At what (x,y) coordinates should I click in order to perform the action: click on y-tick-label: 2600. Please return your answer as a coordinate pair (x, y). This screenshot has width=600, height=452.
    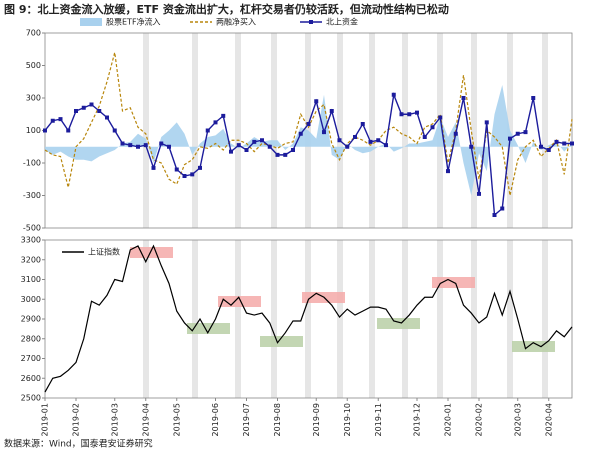
    Looking at the image, I should click on (31, 378).